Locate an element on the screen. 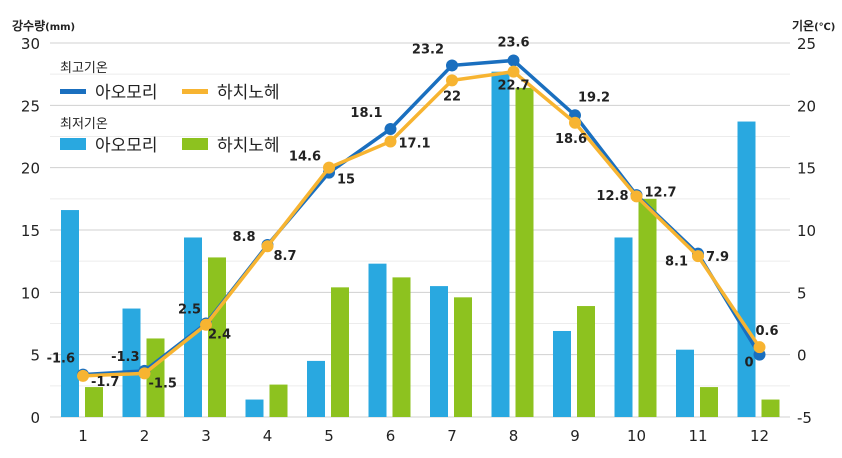  legend-group1-title: 최고기온 is located at coordinates (84, 68).